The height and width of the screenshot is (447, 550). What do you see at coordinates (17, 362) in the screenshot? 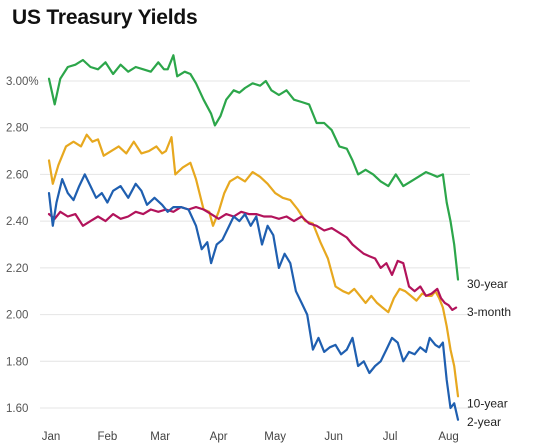
I see `y-tick-label: 1.80` at bounding box center [17, 362].